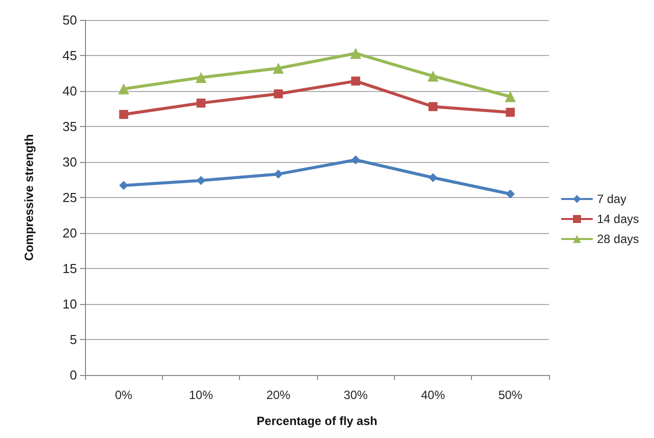 The image size is (654, 438). Describe the element at coordinates (69, 268) in the screenshot. I see `y-tick-label: 15` at that location.